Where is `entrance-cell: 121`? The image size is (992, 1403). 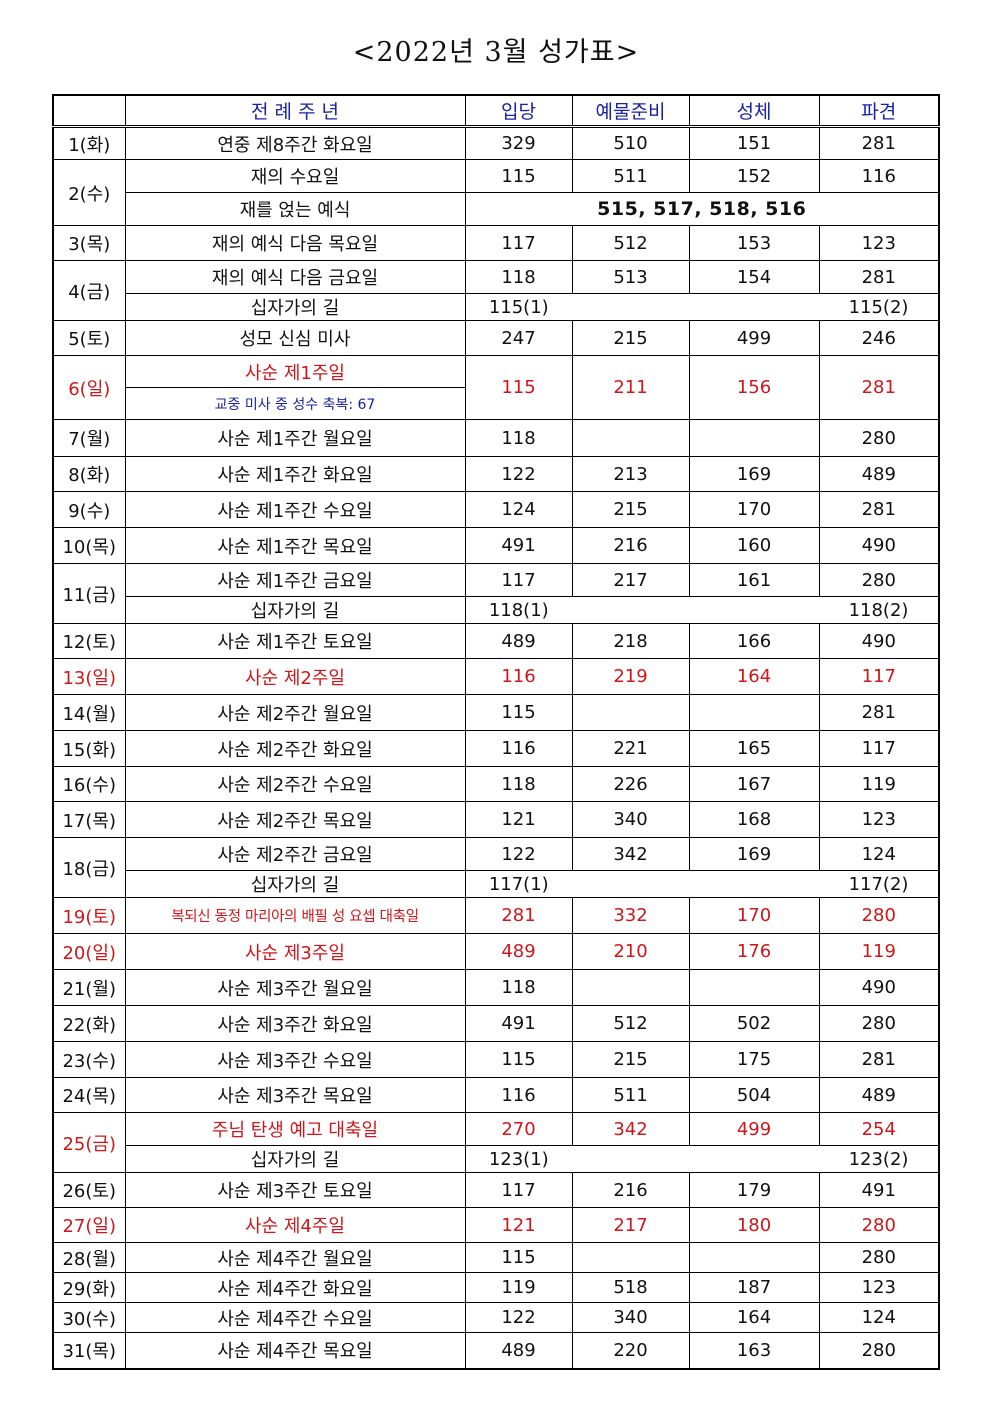
entrance-cell: 121 is located at coordinates (518, 819).